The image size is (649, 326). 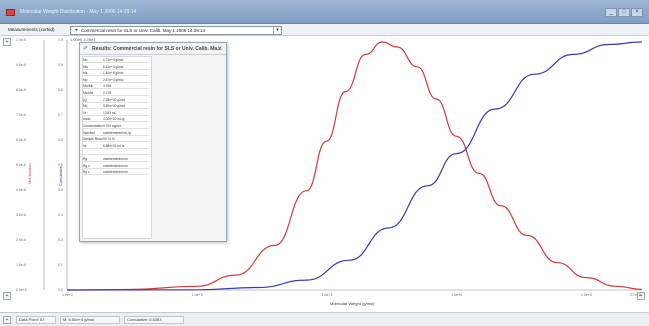 What do you see at coordinates (85, 99) in the screenshot?
I see `results-key: [η]` at bounding box center [85, 99].